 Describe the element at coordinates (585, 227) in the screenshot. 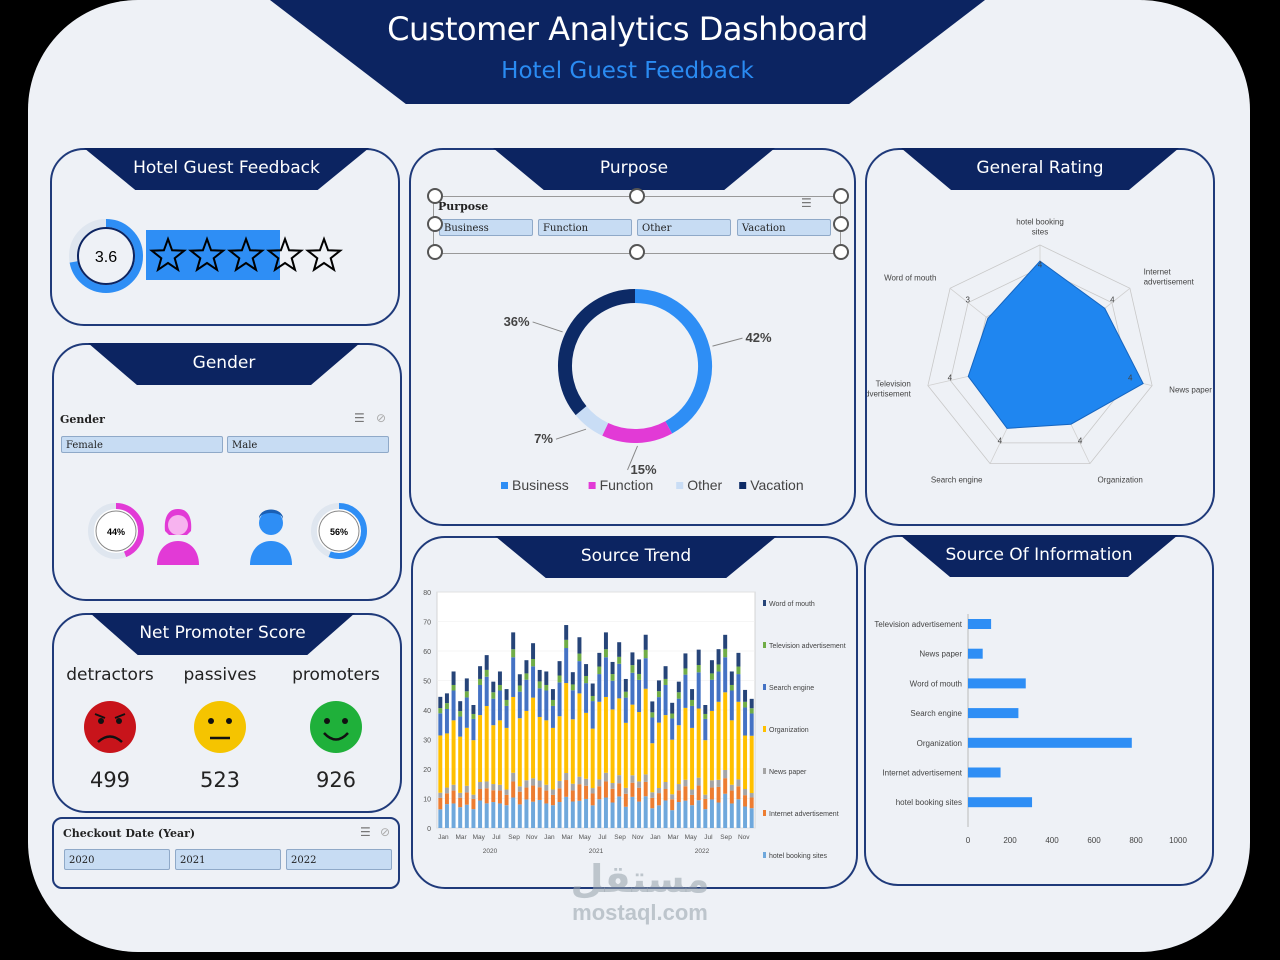

I see `purpose-option-function: Function` at that location.